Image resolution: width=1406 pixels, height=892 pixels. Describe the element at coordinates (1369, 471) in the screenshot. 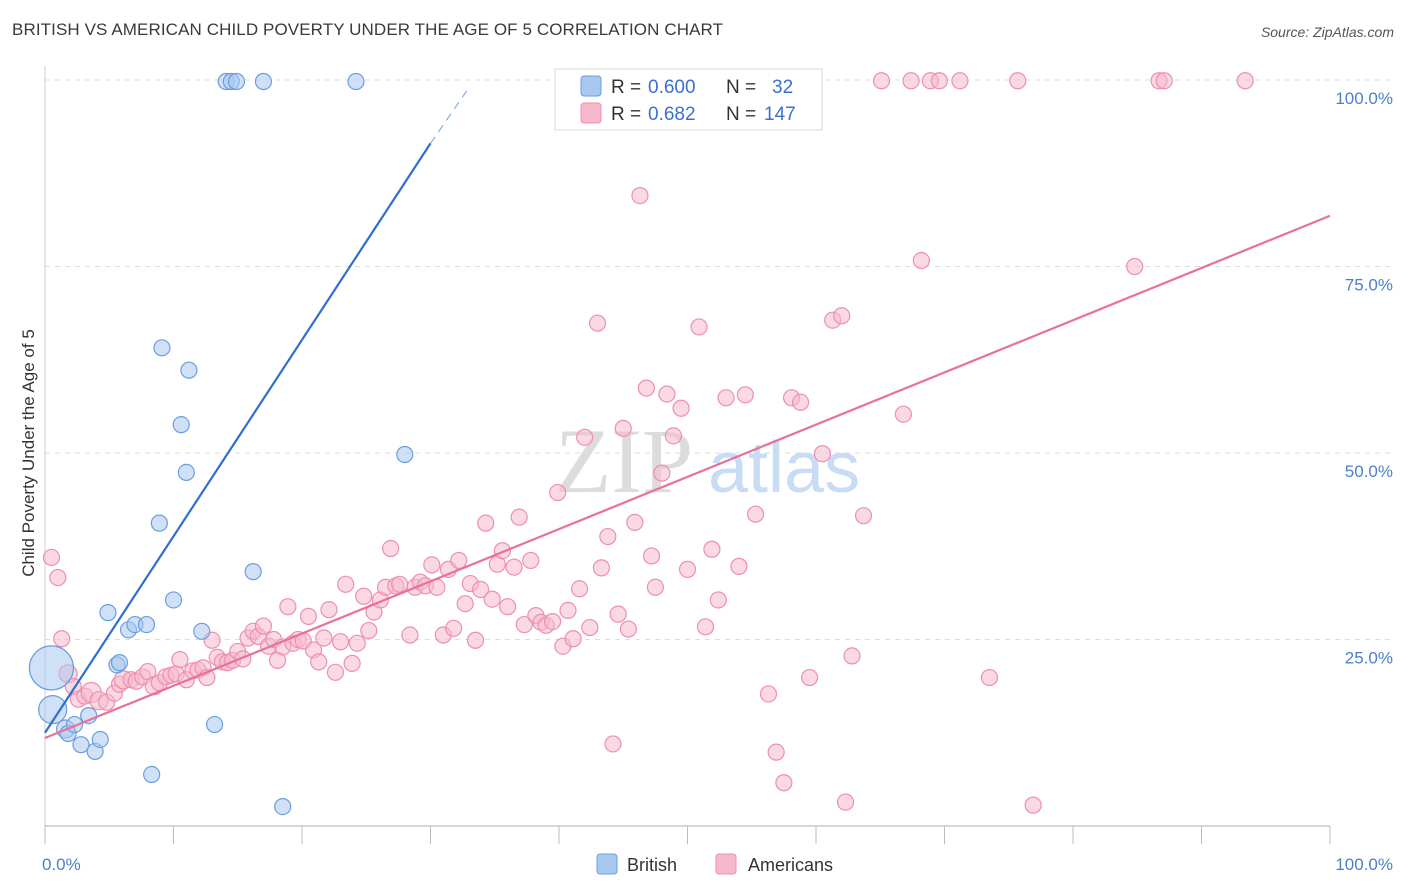

I see `y-tick-label: 50.0%` at that location.